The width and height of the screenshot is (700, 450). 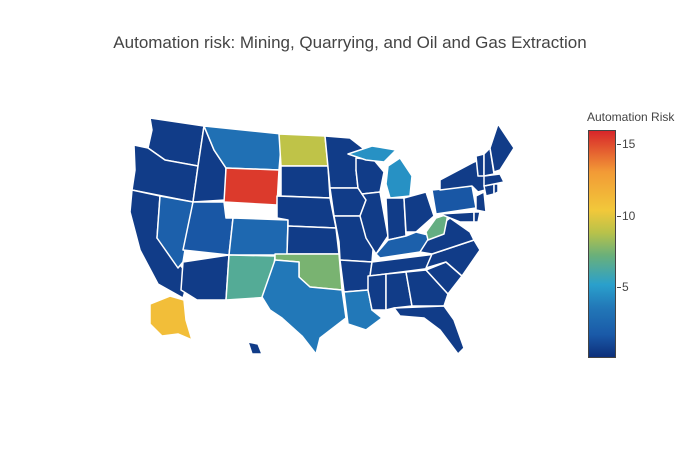 What do you see at coordinates (496, 189) in the screenshot?
I see `state-ri` at bounding box center [496, 189].